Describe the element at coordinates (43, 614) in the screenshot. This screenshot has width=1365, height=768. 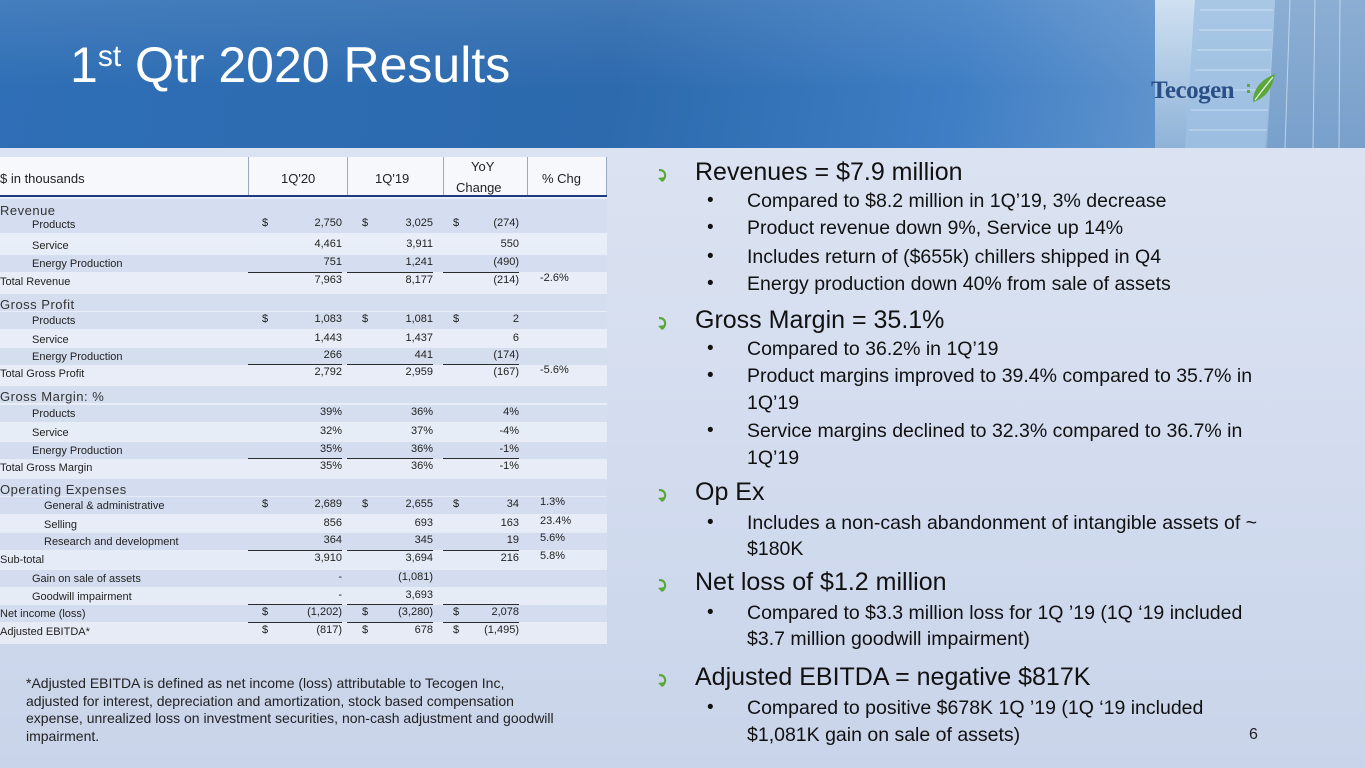
I see `row-label: Net income (loss)` at that location.